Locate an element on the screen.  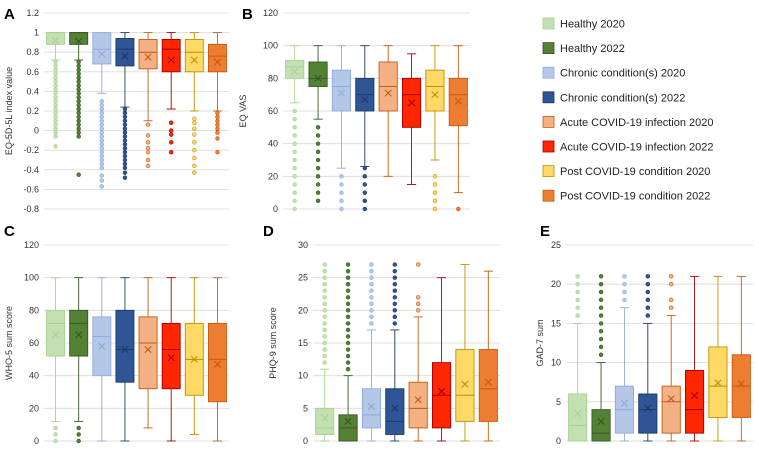
legend-item: Healthy 2022 is located at coordinates (583, 48).